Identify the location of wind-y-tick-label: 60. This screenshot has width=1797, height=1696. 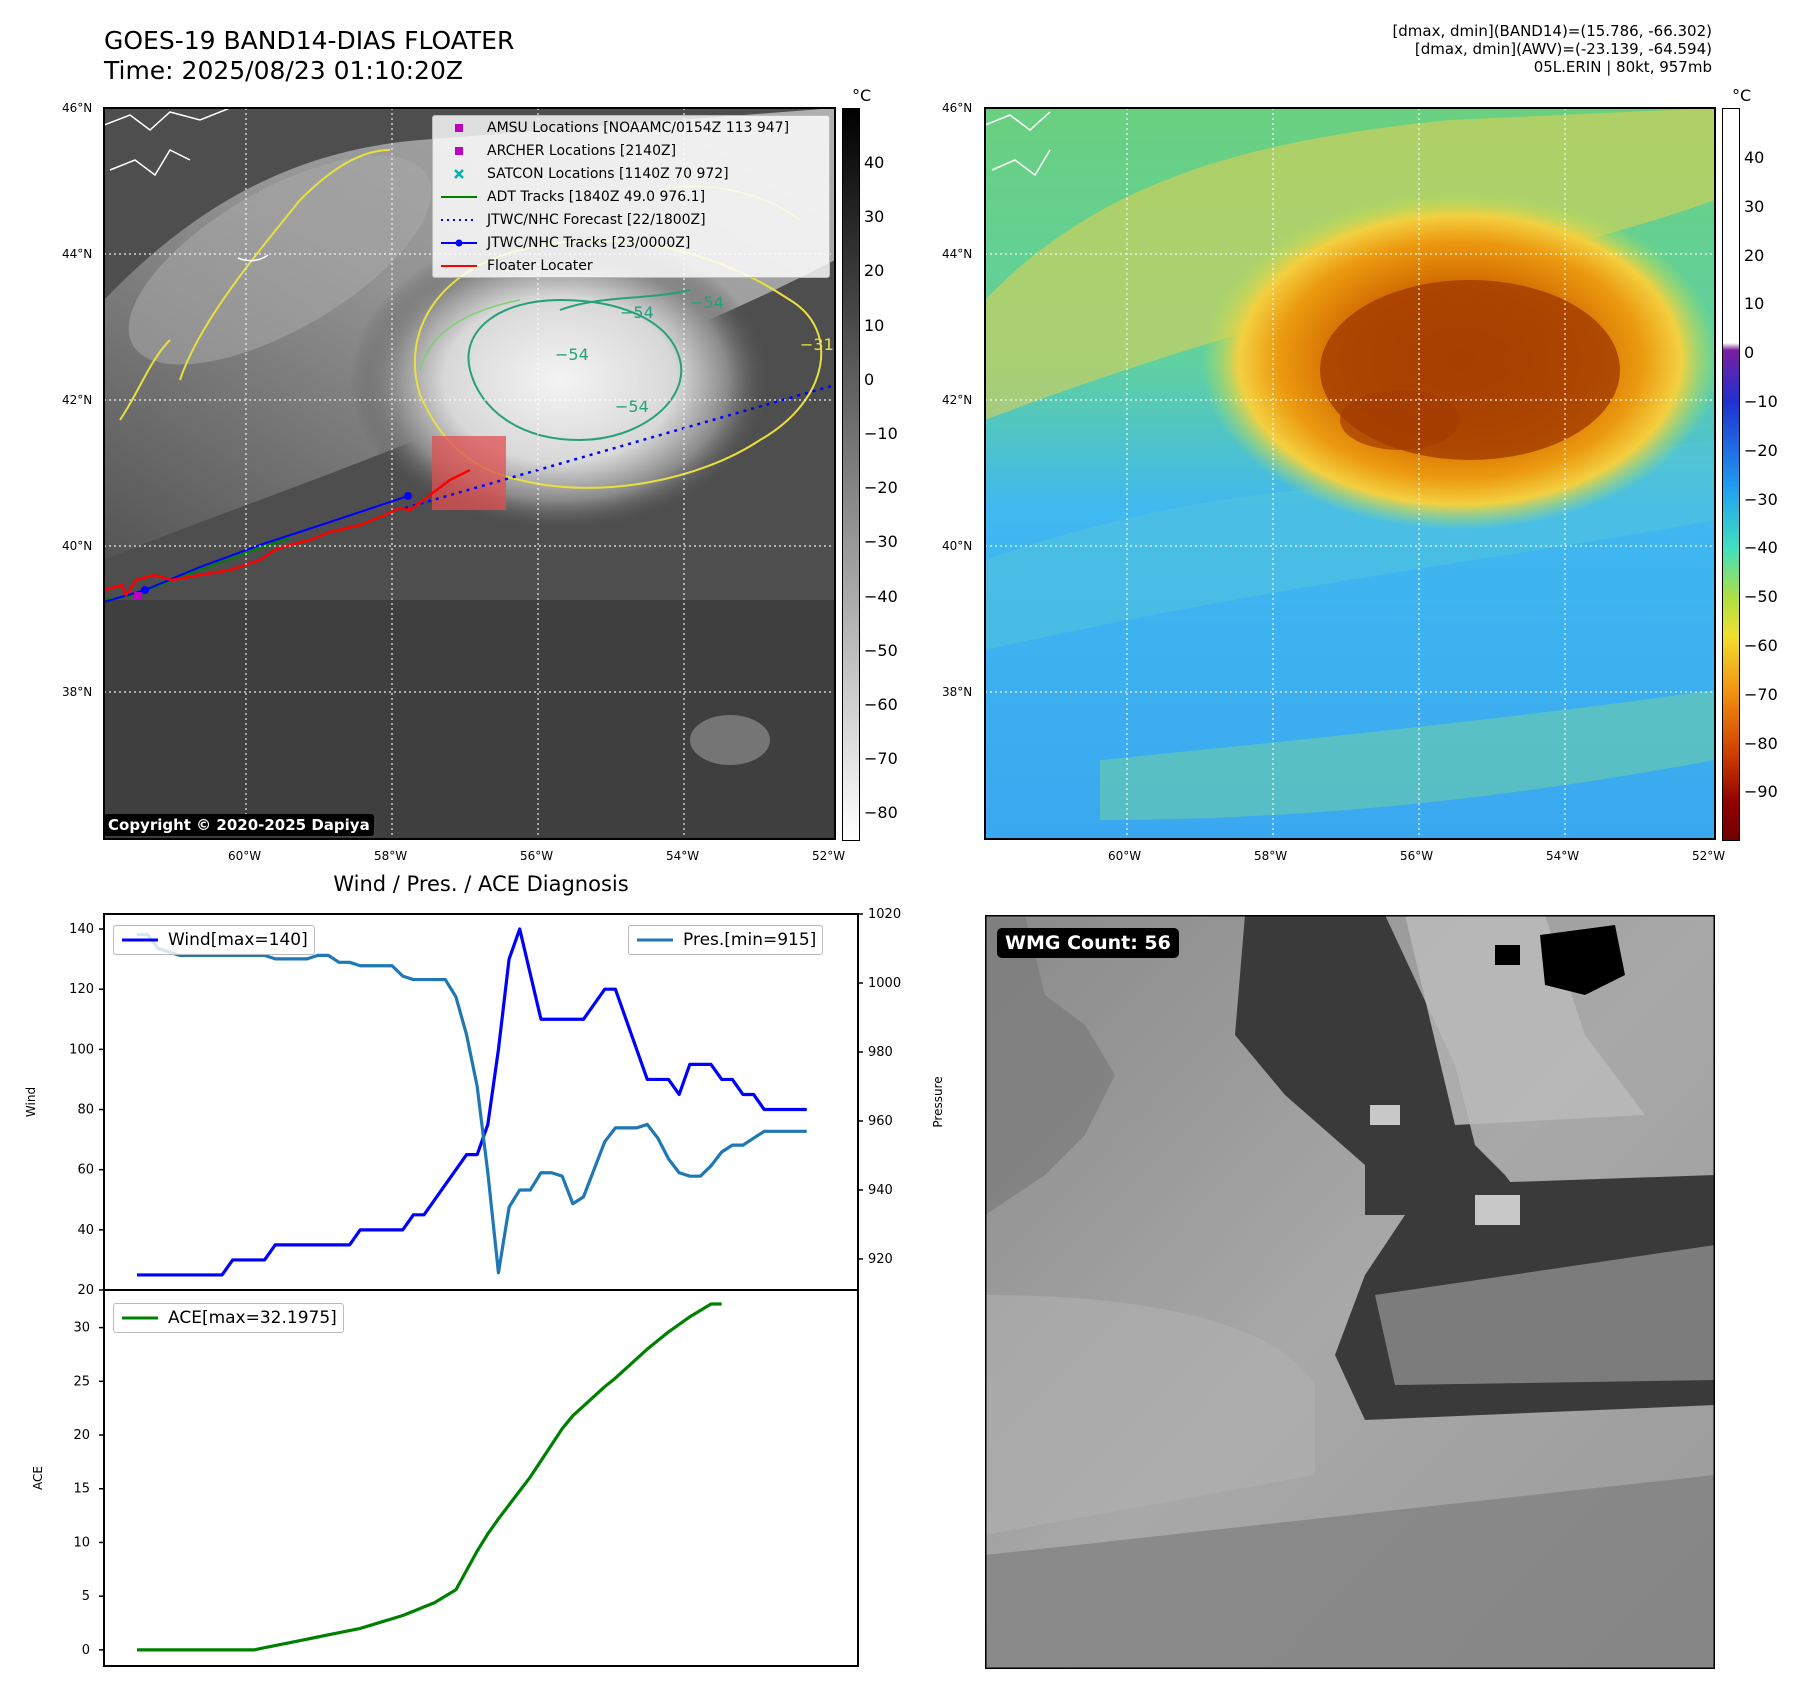
(85, 1170).